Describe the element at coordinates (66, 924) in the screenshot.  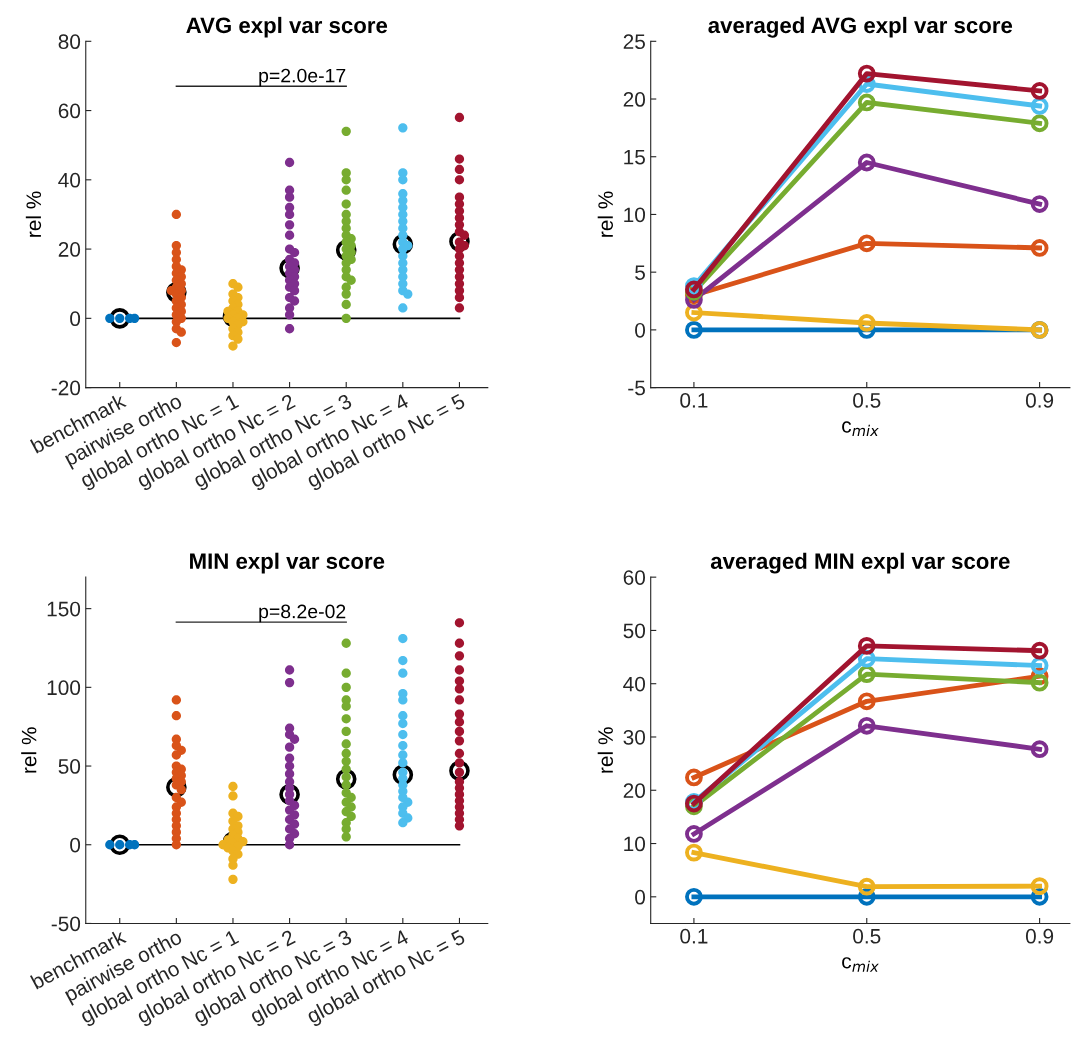
I see `y-tick-label: -50` at that location.